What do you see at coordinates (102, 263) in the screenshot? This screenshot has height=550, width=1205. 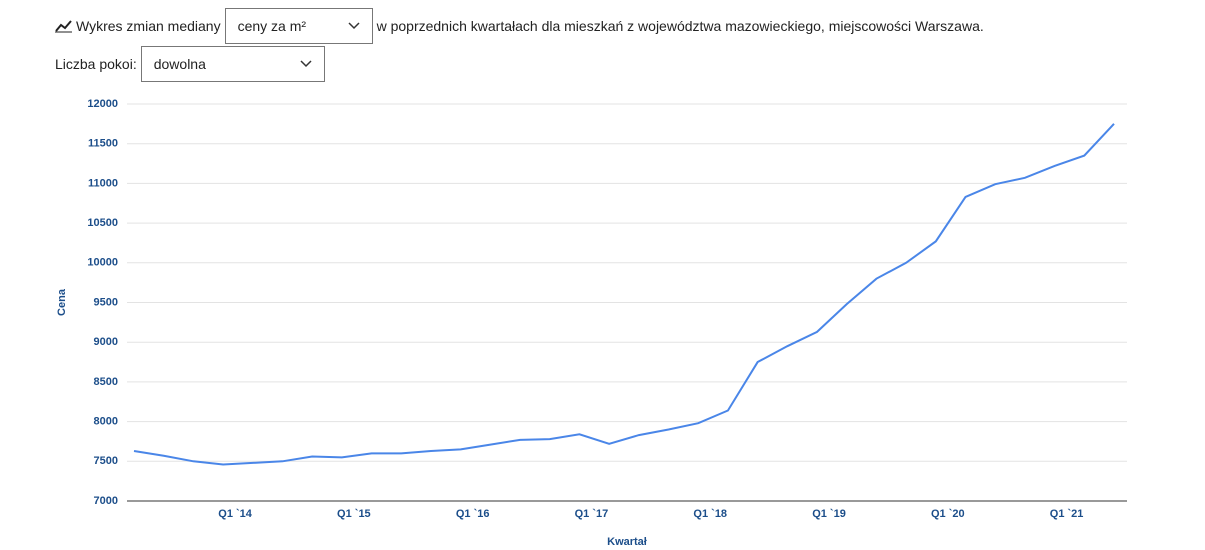 I see `y-tick-label: 10000` at bounding box center [102, 263].